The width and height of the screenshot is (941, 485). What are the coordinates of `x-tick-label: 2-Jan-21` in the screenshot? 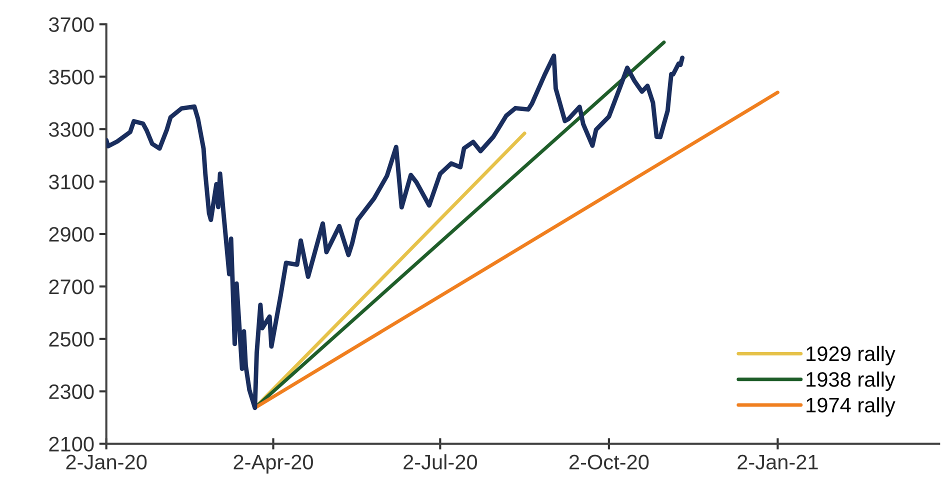 It's located at (778, 462).